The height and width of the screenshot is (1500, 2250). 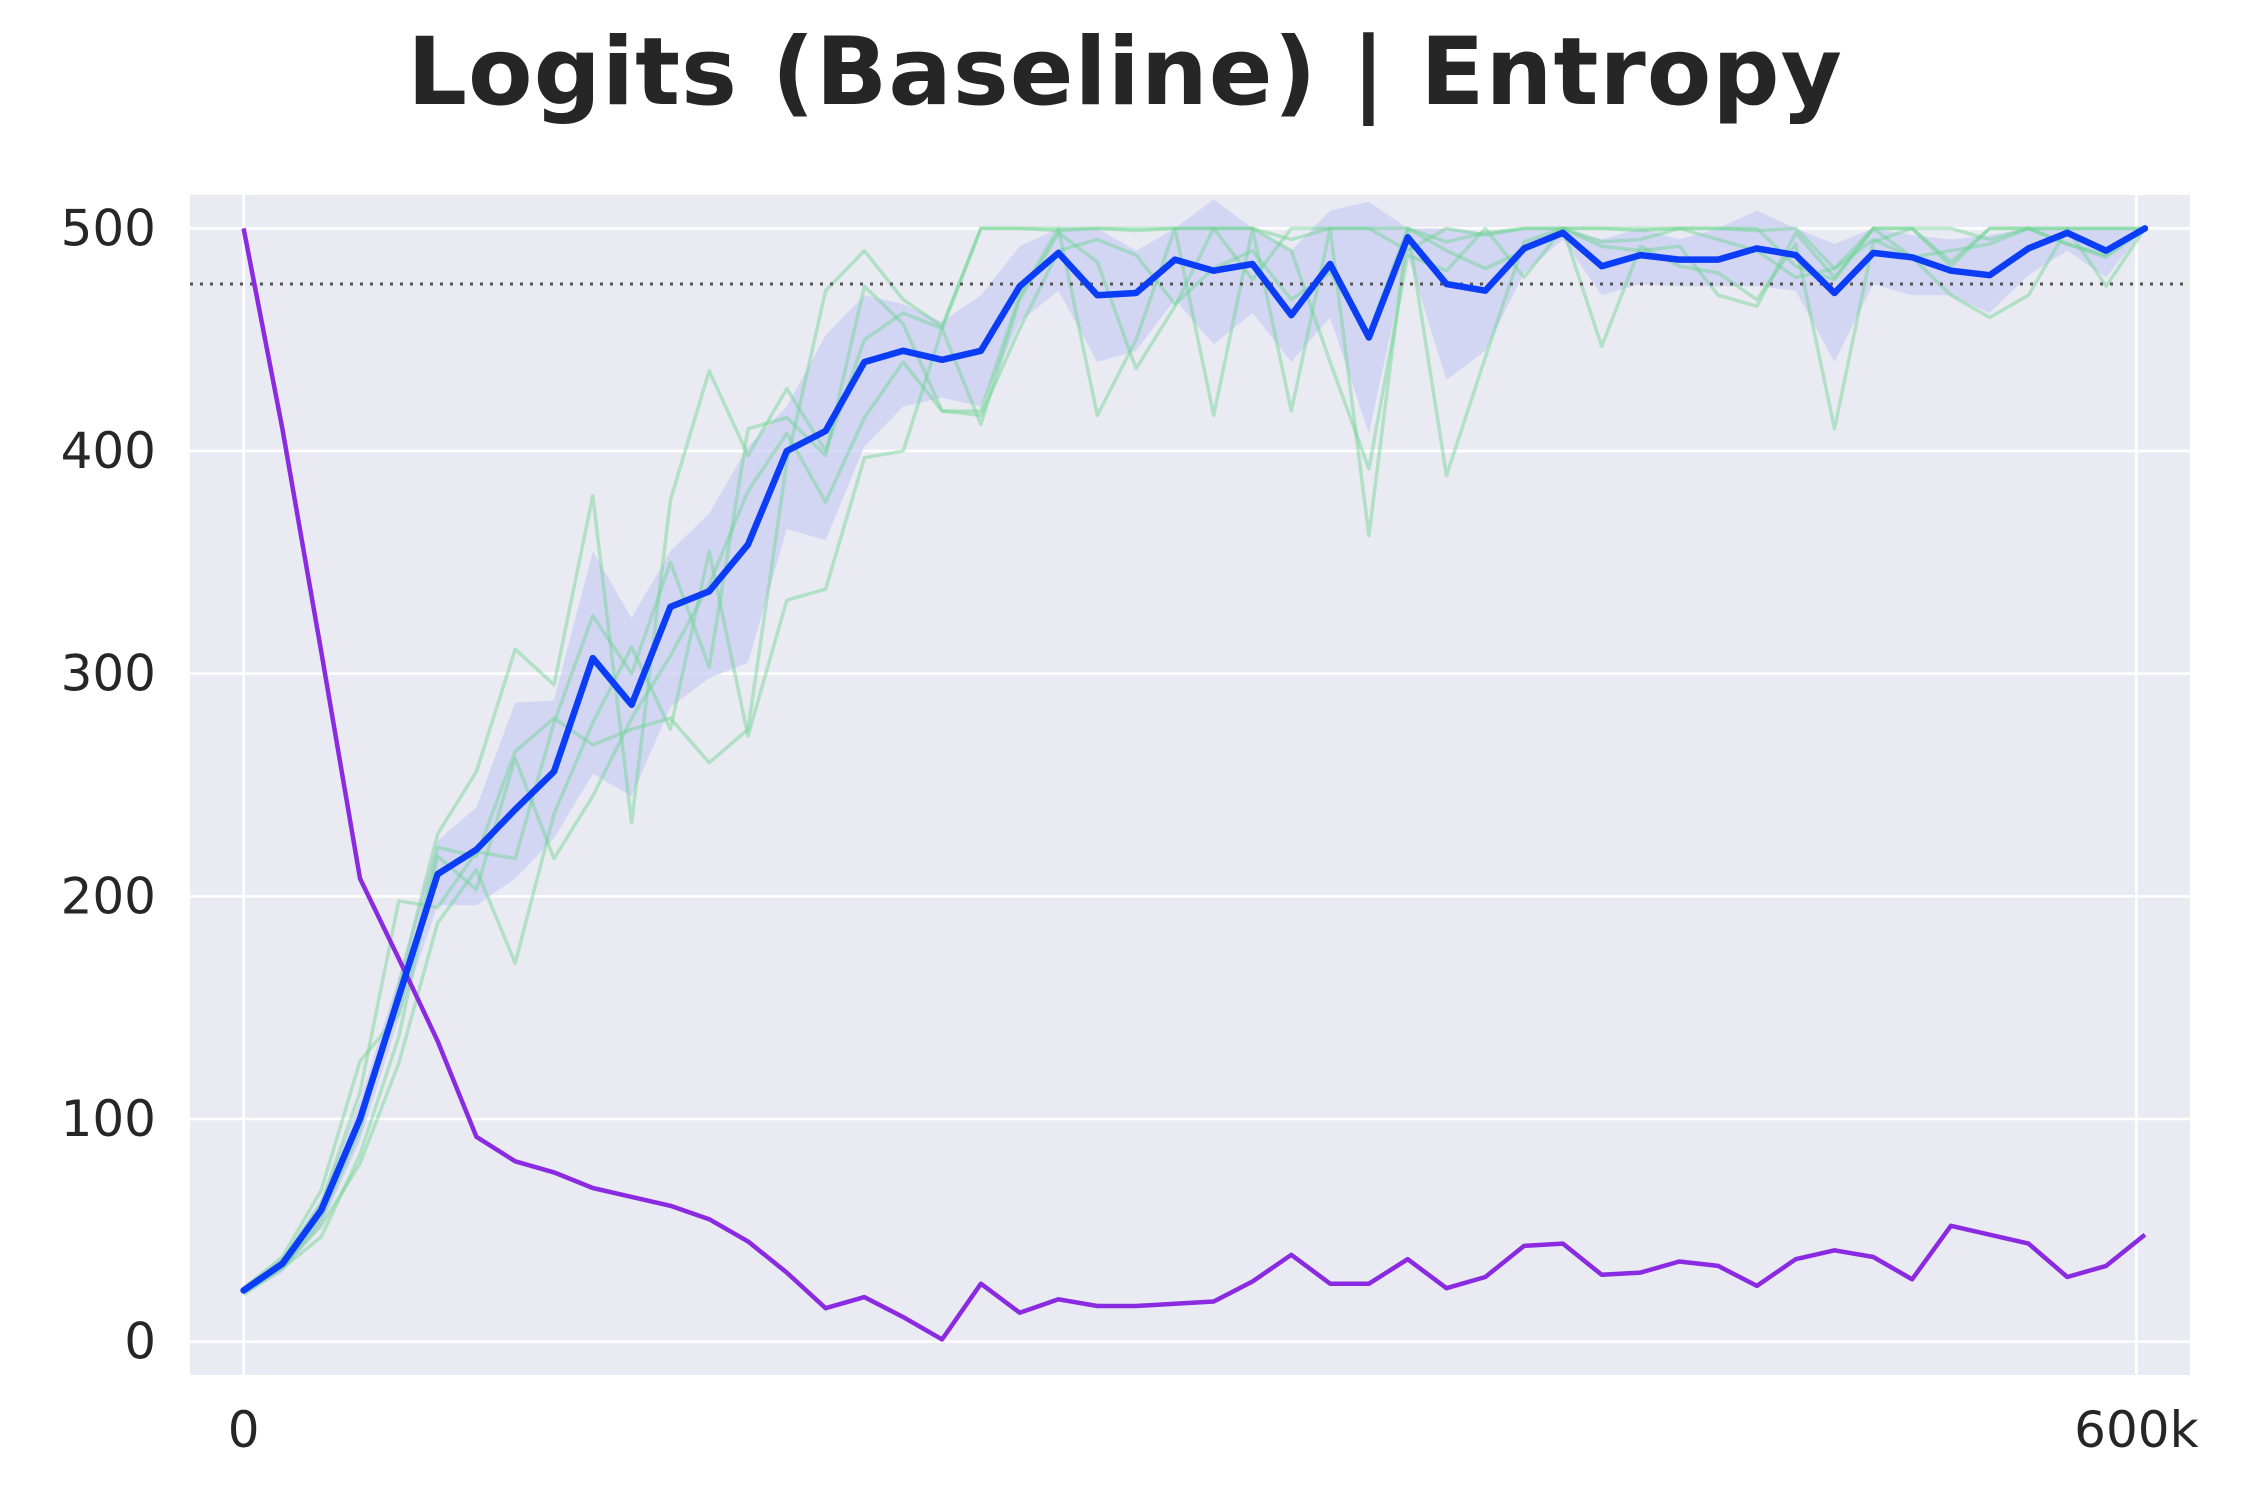 I want to click on y-tick-label: 400, so click(x=108, y=451).